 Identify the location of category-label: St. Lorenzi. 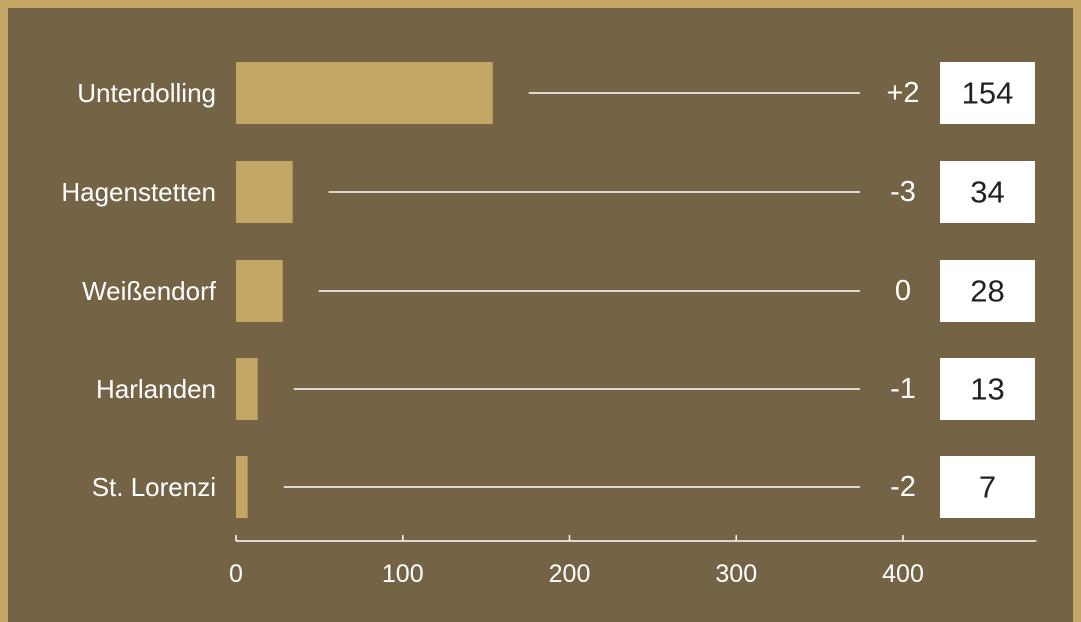
(154, 487).